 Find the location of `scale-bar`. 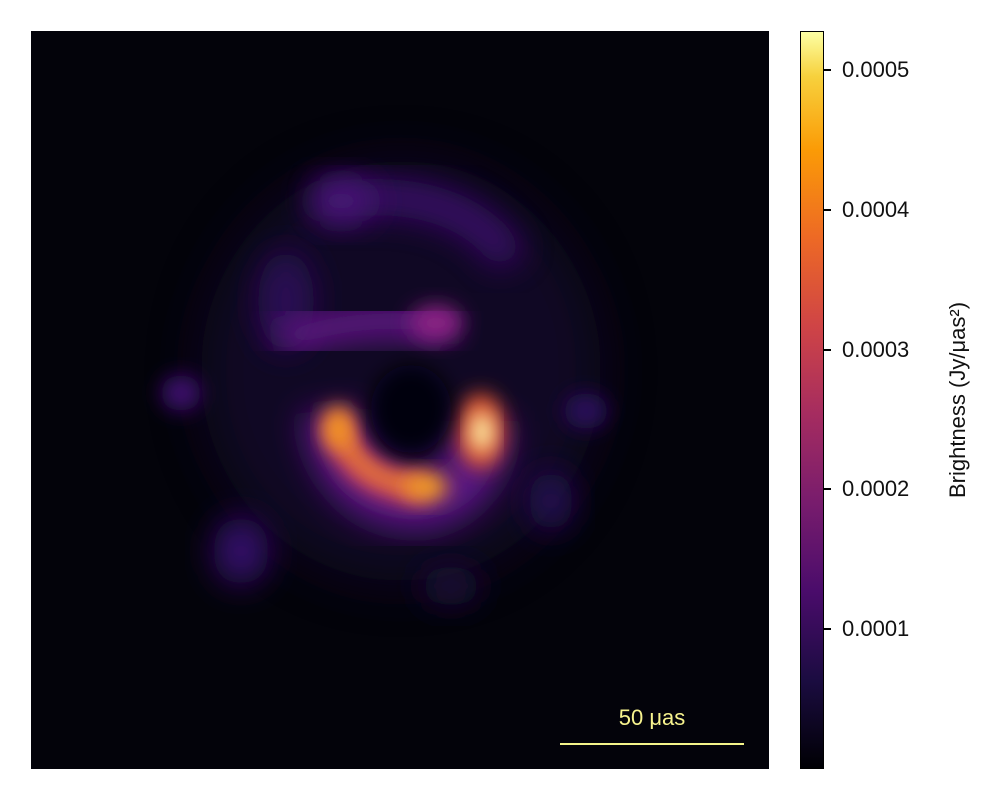

scale-bar is located at coordinates (652, 744).